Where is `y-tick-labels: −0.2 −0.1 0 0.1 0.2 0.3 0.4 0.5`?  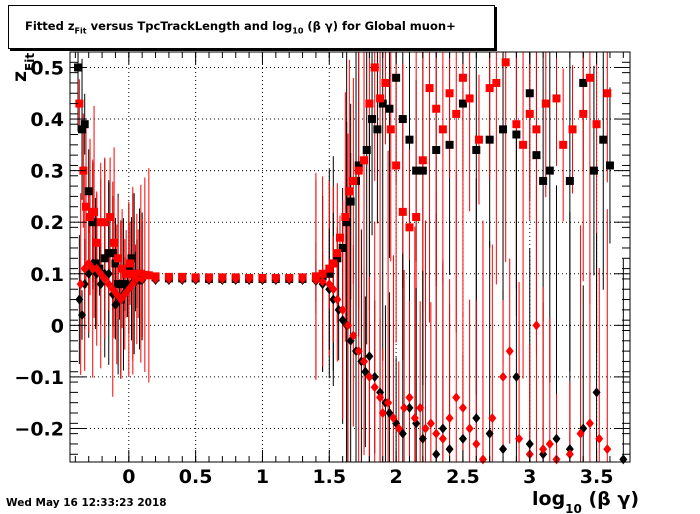 y-tick-labels: −0.2 −0.1 0 0.1 0.2 0.3 0.4 0.5 is located at coordinates (39, 248).